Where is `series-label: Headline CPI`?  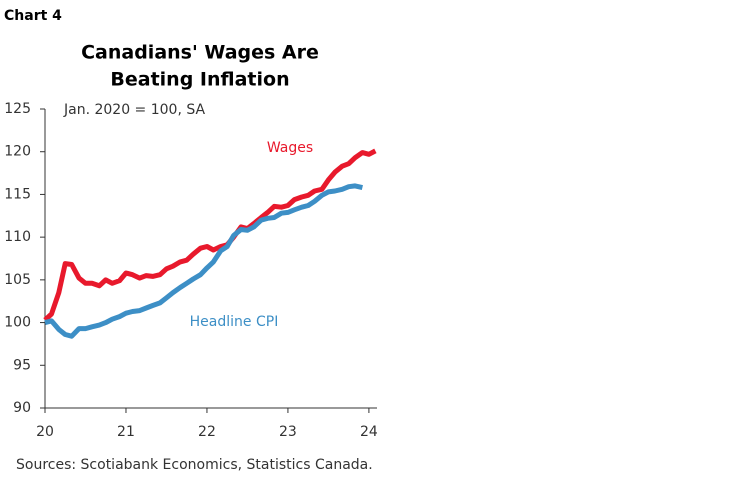
series-label: Headline CPI is located at coordinates (234, 322).